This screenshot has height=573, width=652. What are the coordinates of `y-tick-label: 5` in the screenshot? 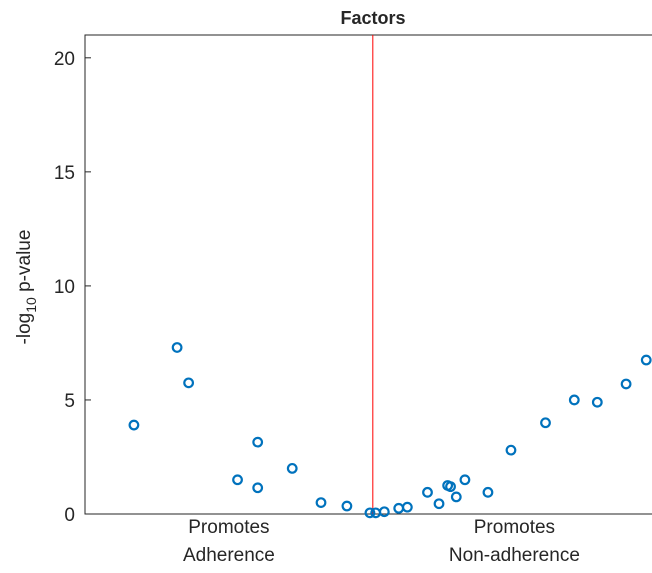 It's located at (69, 401).